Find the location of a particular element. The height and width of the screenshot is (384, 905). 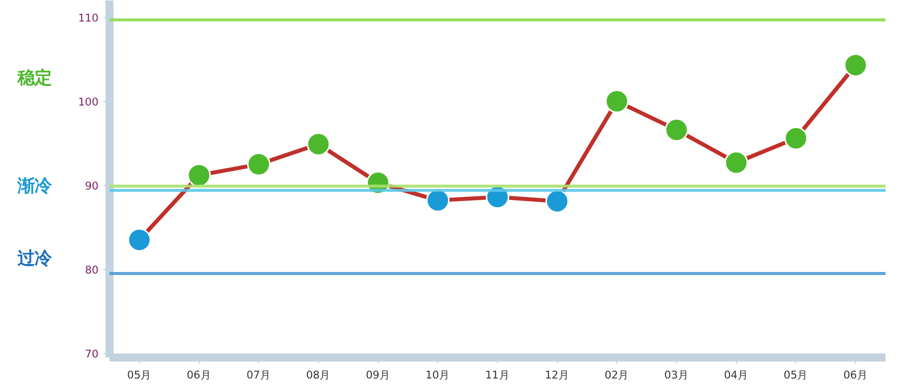

y-tick-label: 90 is located at coordinates (91, 185).